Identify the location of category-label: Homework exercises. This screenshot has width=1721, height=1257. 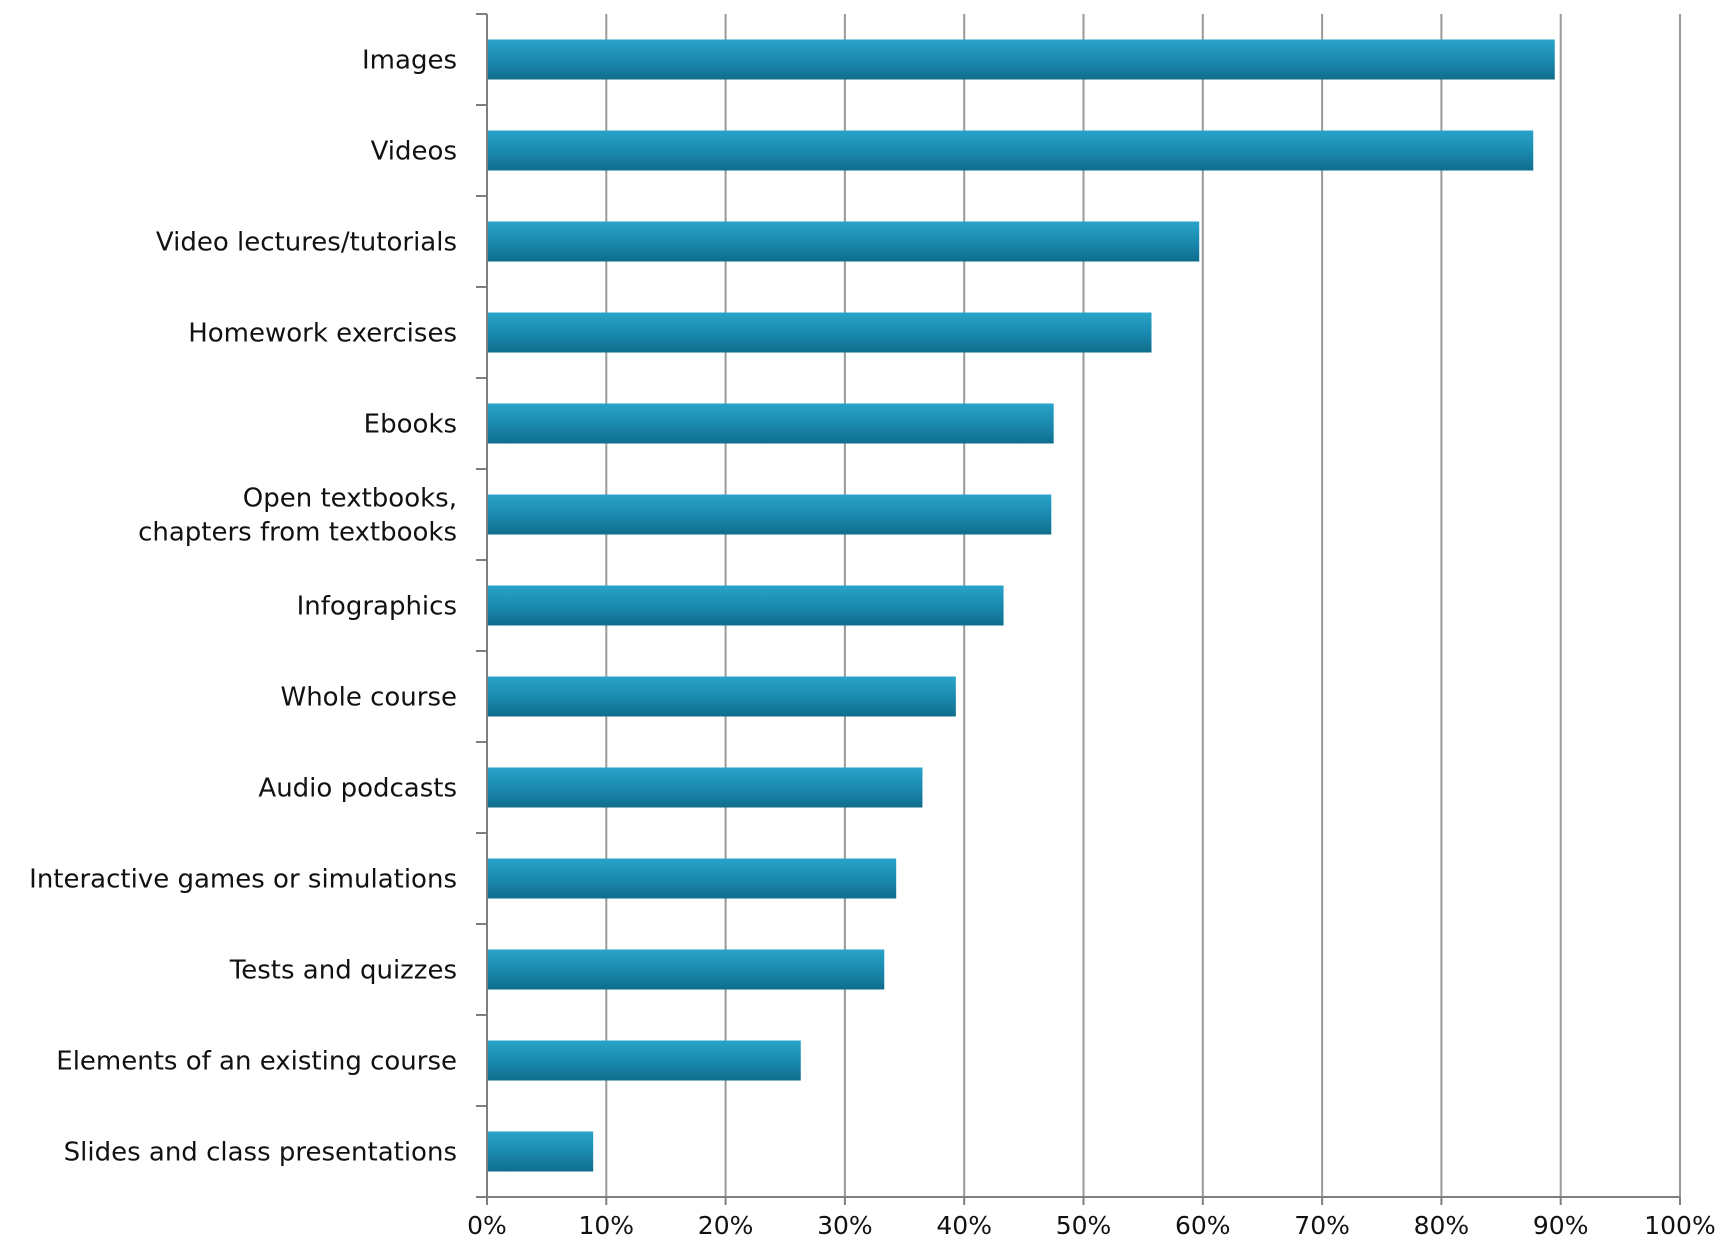
(322, 334).